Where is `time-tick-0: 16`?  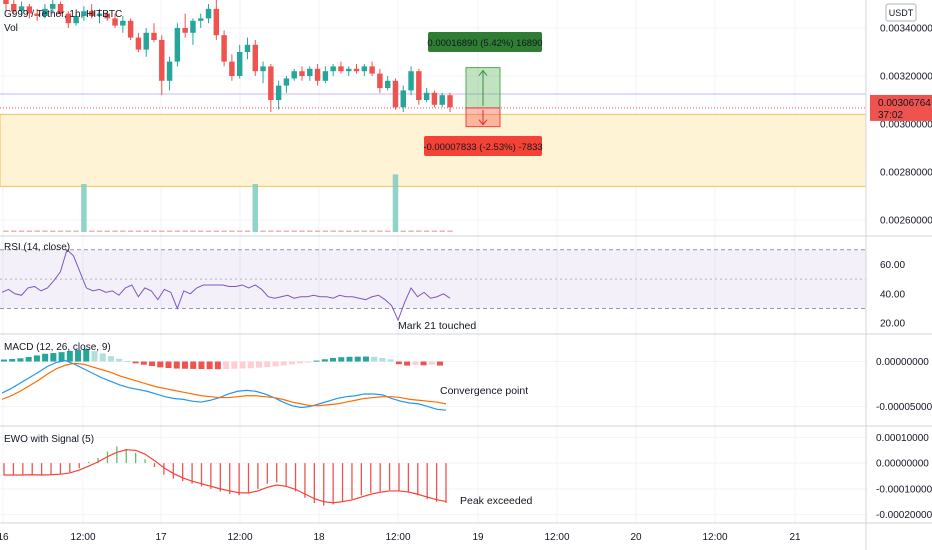
time-tick-0: 16 is located at coordinates (4, 537).